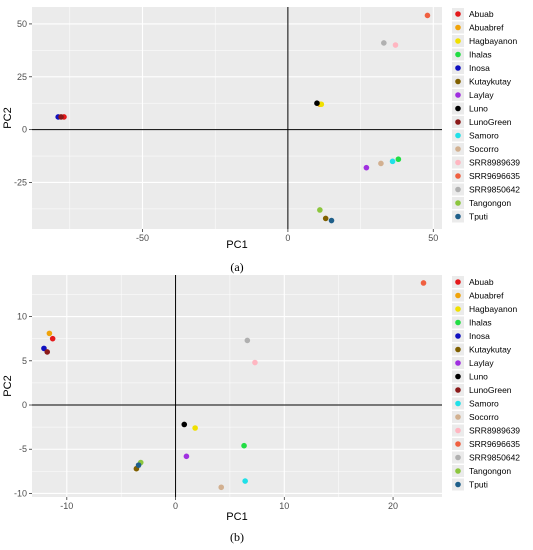 The width and height of the screenshot is (533, 550). What do you see at coordinates (325, 218) in the screenshot?
I see `data-point-kutaykutay` at bounding box center [325, 218].